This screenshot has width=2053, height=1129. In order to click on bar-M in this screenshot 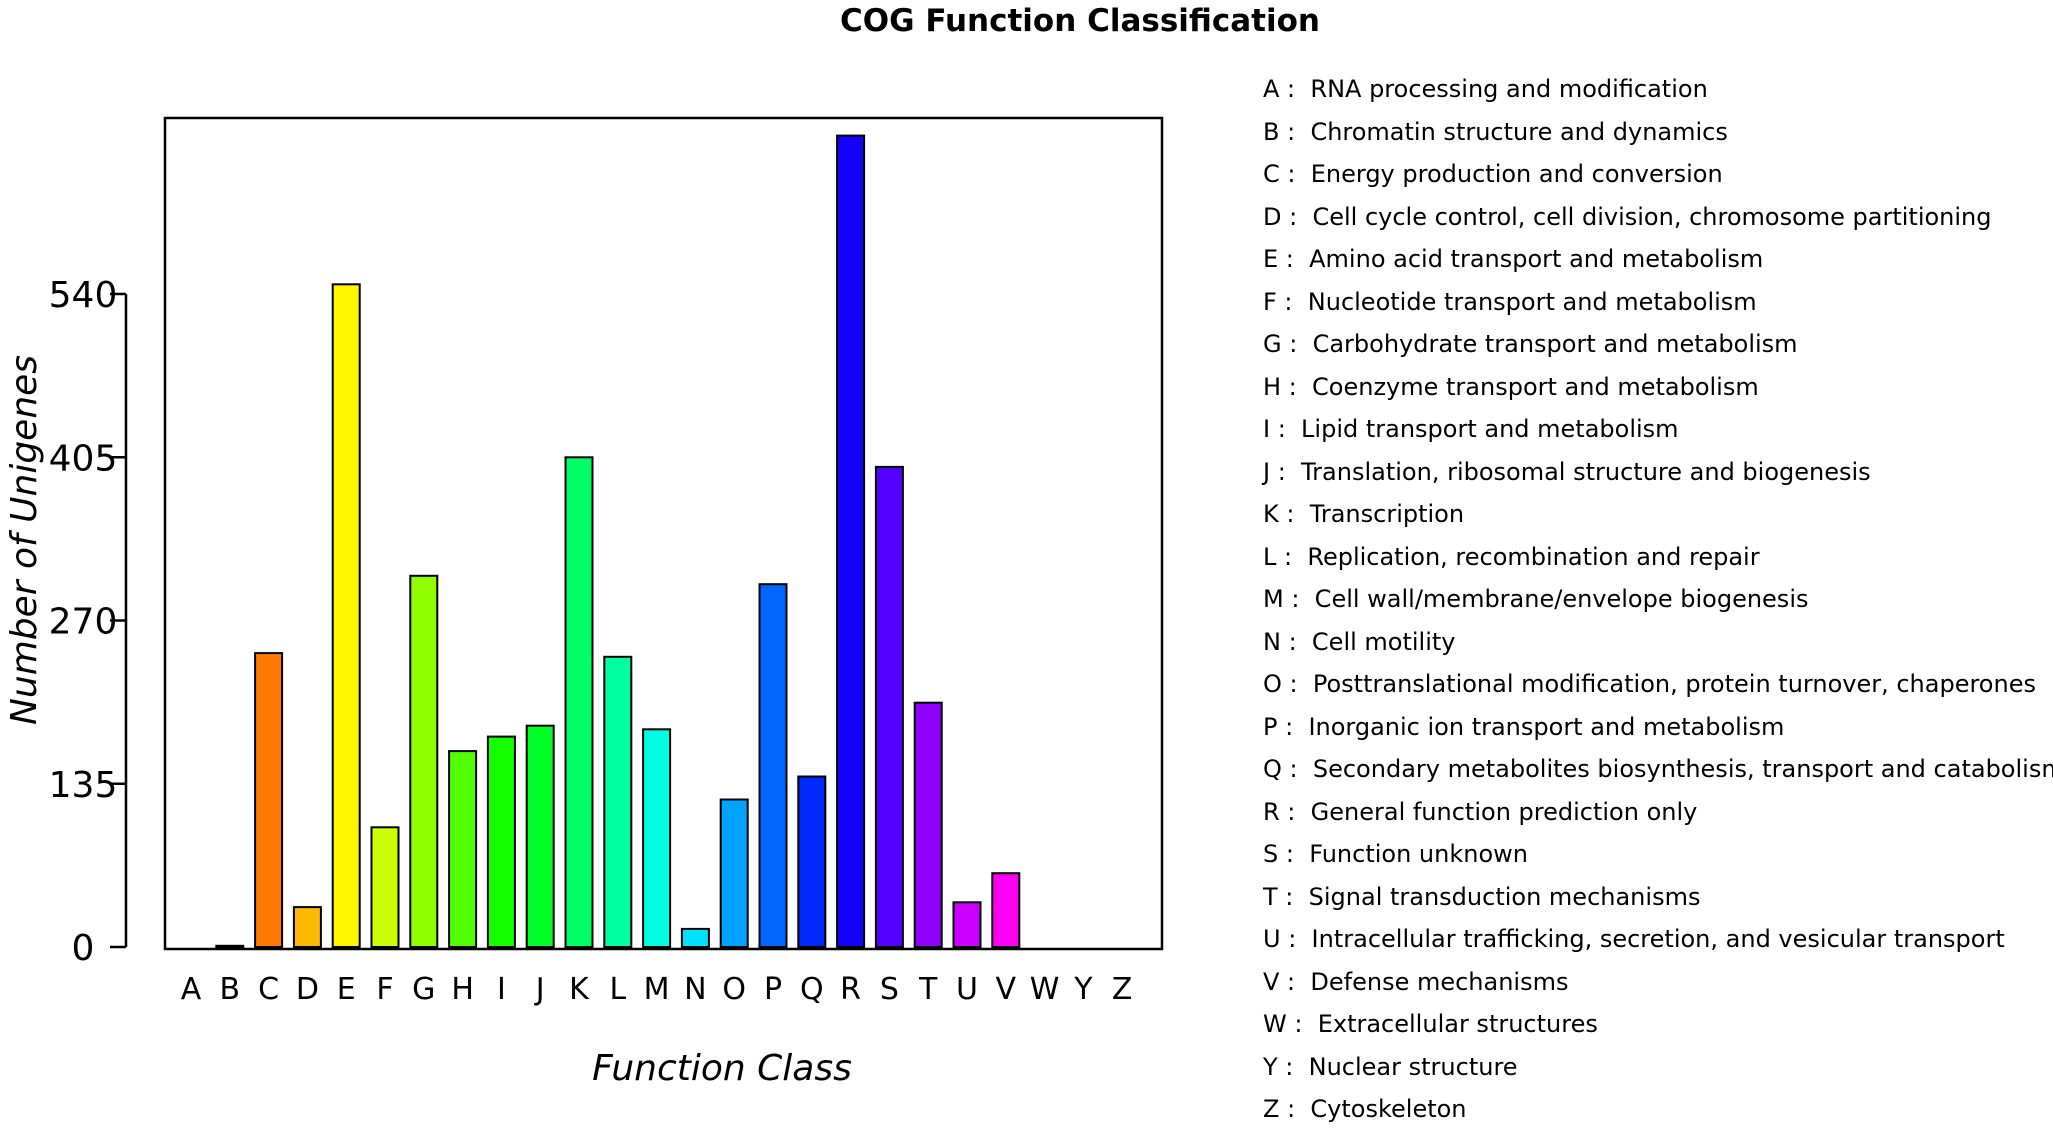, I will do `click(657, 838)`.